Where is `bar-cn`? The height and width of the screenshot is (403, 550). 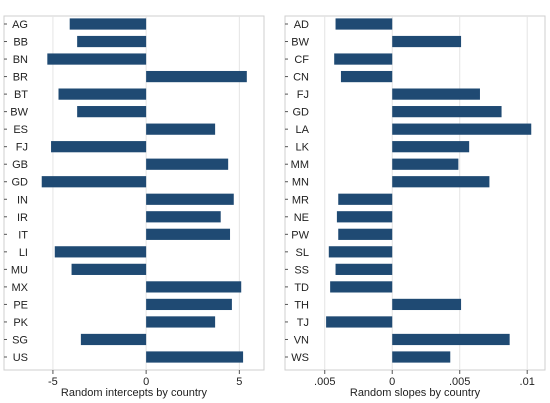 bar-cn is located at coordinates (366, 76).